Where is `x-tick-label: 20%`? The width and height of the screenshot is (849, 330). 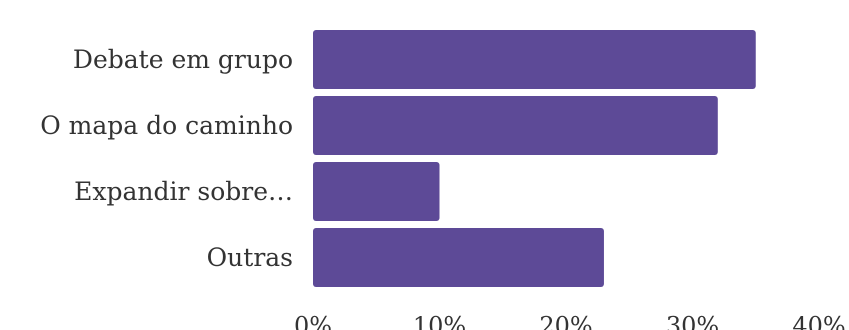 x-tick-label: 20% is located at coordinates (565, 321).